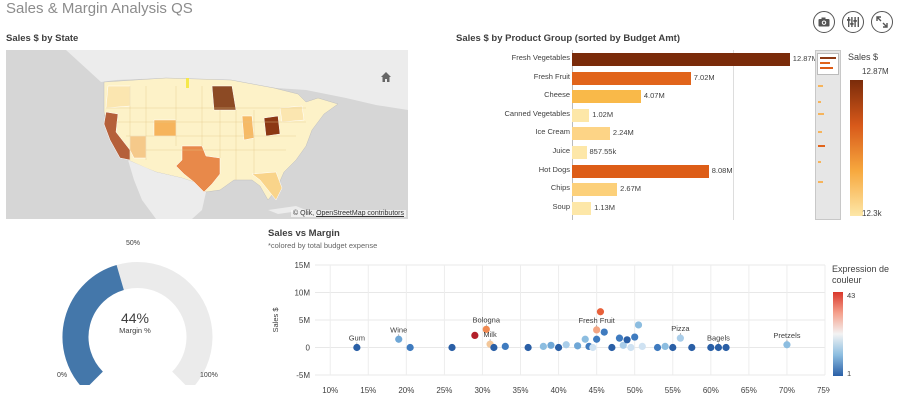 This screenshot has height=404, width=900. I want to click on bar-row: Hot Dogs 8.08M, so click(633, 171).